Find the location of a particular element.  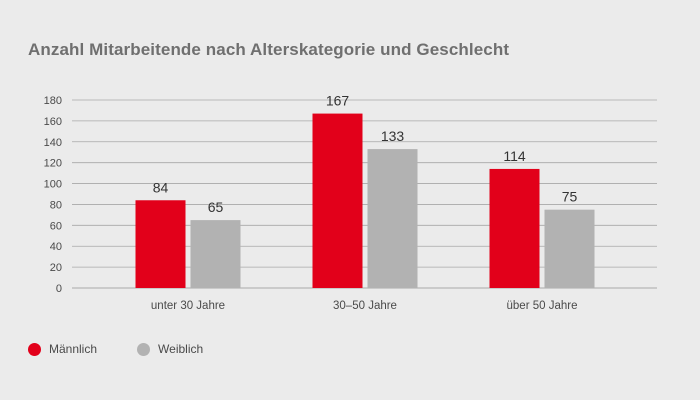

y-tick-label: 100 is located at coordinates (53, 185).